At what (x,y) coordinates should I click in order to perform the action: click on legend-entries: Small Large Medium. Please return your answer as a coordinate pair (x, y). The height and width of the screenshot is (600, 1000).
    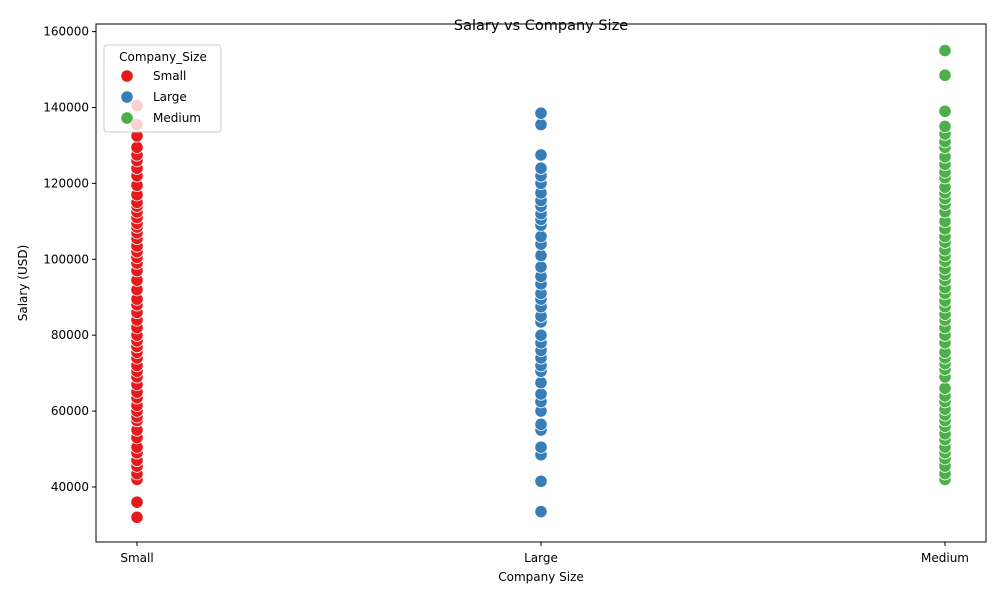
    Looking at the image, I should click on (160, 97).